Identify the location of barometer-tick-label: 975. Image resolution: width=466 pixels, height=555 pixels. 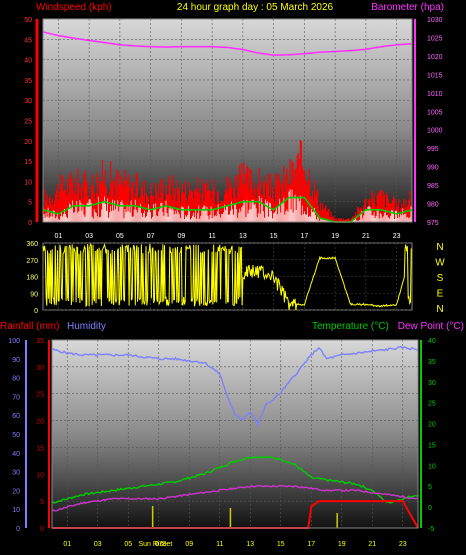
(433, 223).